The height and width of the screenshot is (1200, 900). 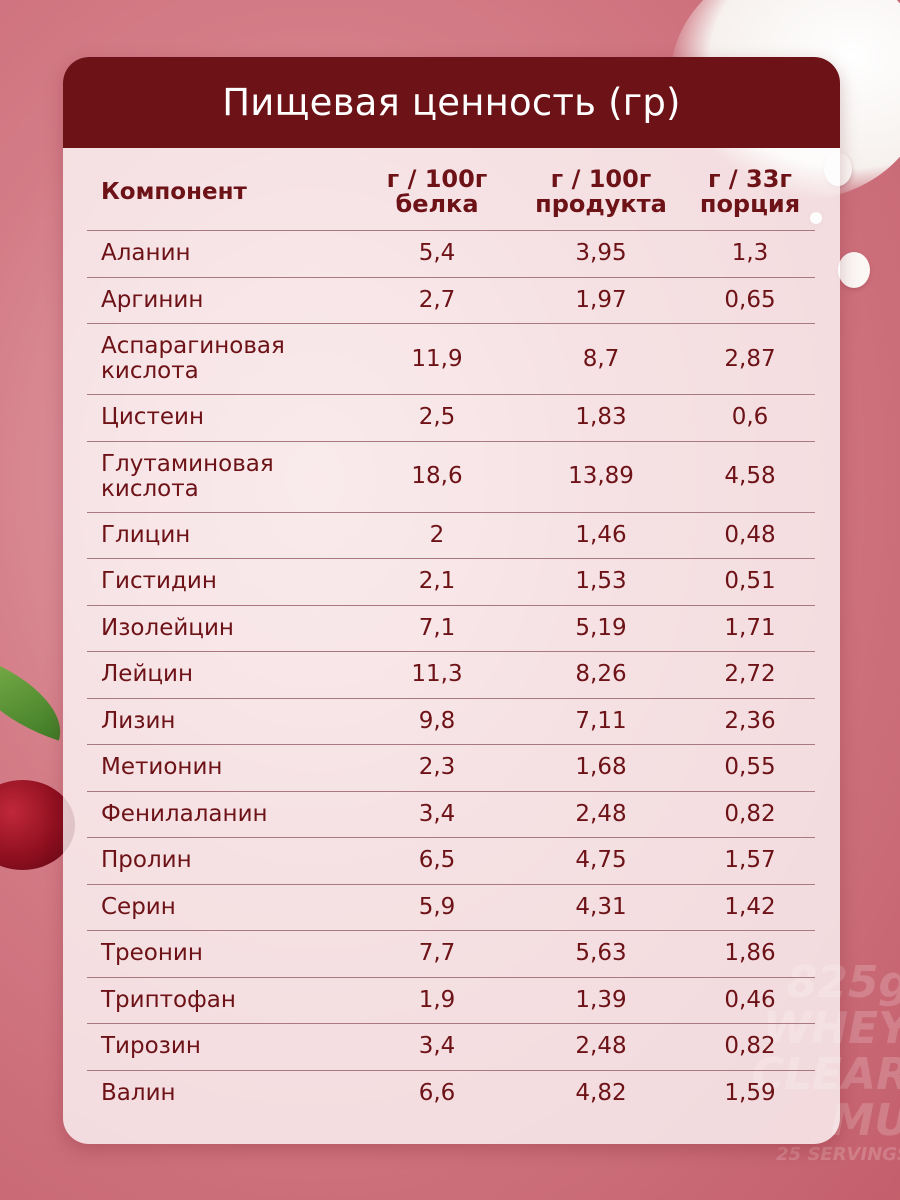 What do you see at coordinates (750, 721) in the screenshot?
I see `per-serving-cell: 2,36` at bounding box center [750, 721].